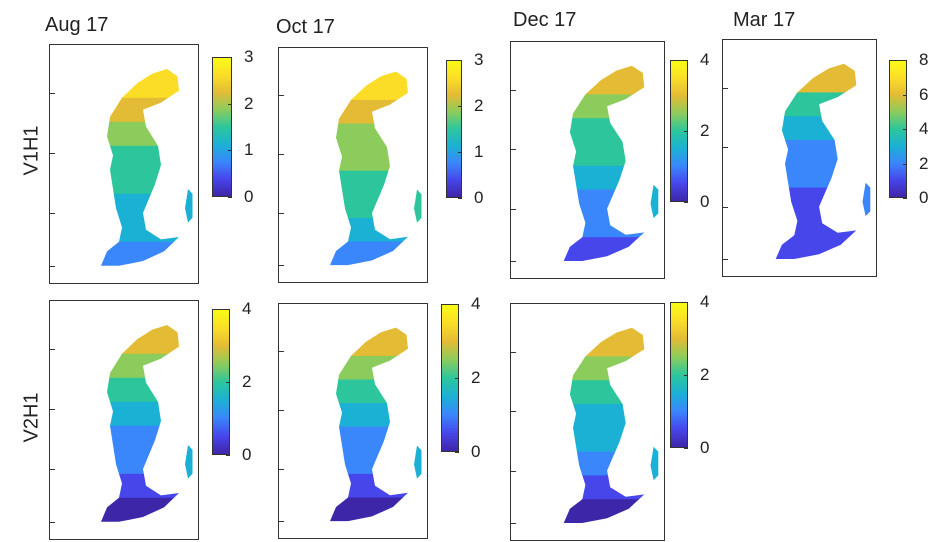 This screenshot has height=542, width=929. What do you see at coordinates (924, 59) in the screenshot?
I see `colorbar-tick-label: 8` at bounding box center [924, 59].